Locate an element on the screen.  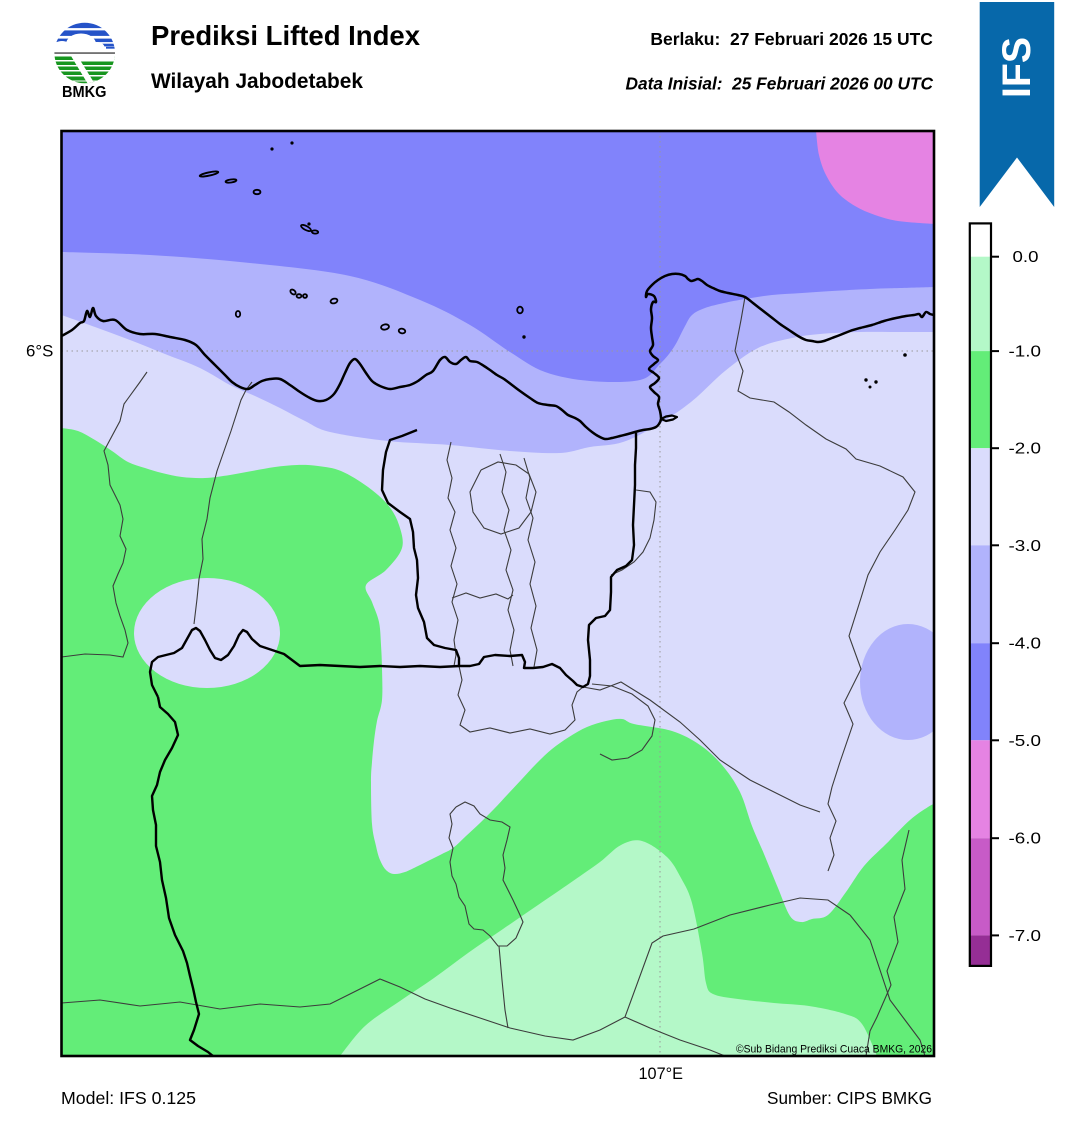
svg-text: 0.0 is located at coordinates (1026, 257).